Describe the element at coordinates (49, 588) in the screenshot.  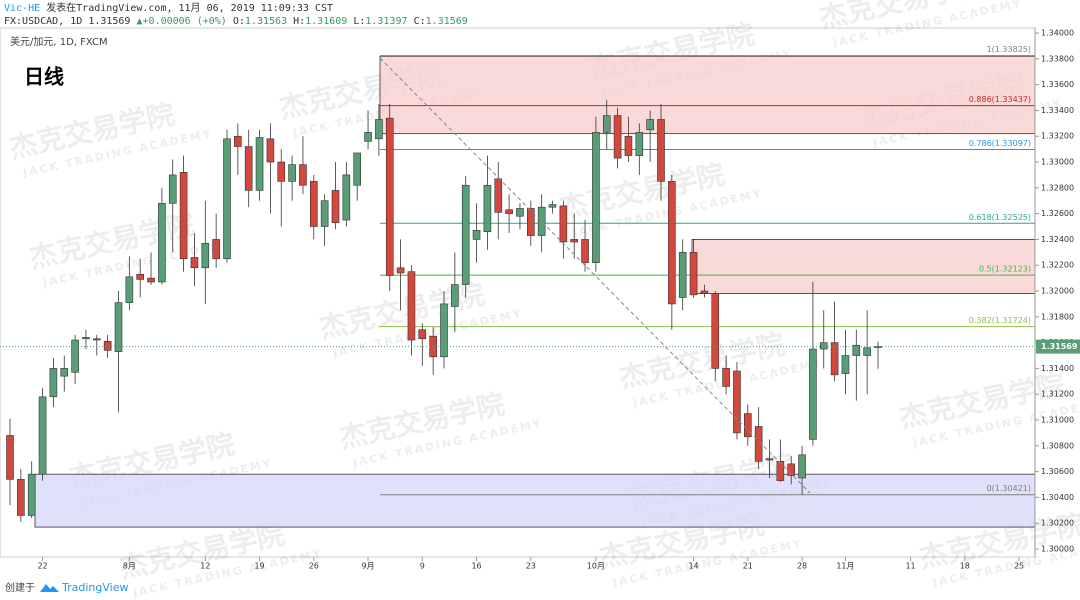
I see `tv-logo` at that location.